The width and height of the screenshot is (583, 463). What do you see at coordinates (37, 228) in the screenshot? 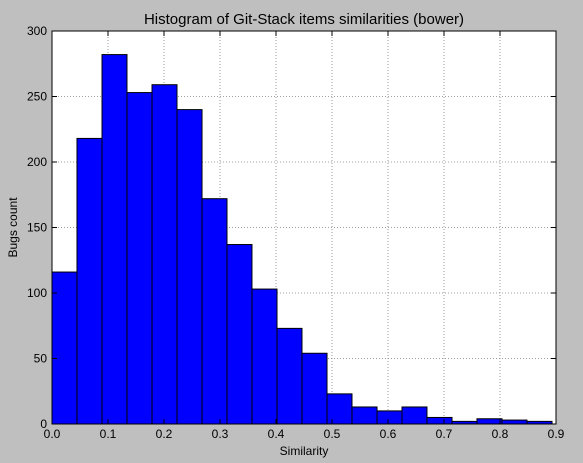
I see `y-tick-label: 150` at bounding box center [37, 228].